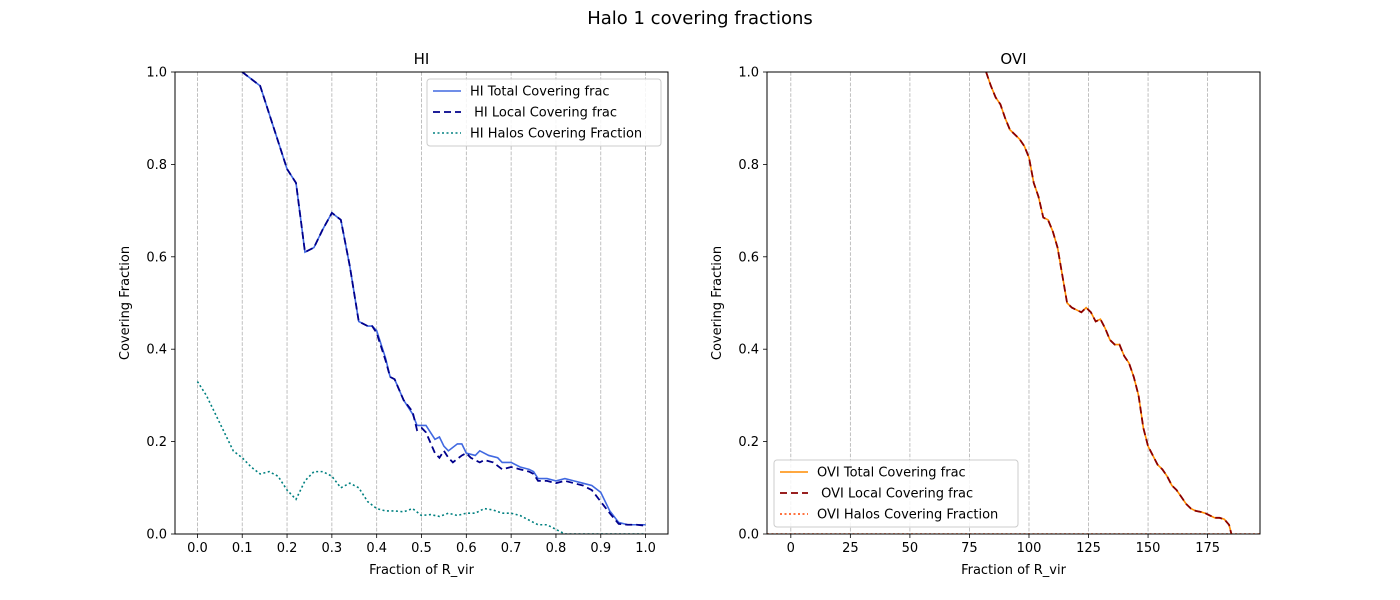 The height and width of the screenshot is (600, 1400). What do you see at coordinates (700, 18) in the screenshot?
I see `figure-title: Halo 1 covering fractions` at bounding box center [700, 18].